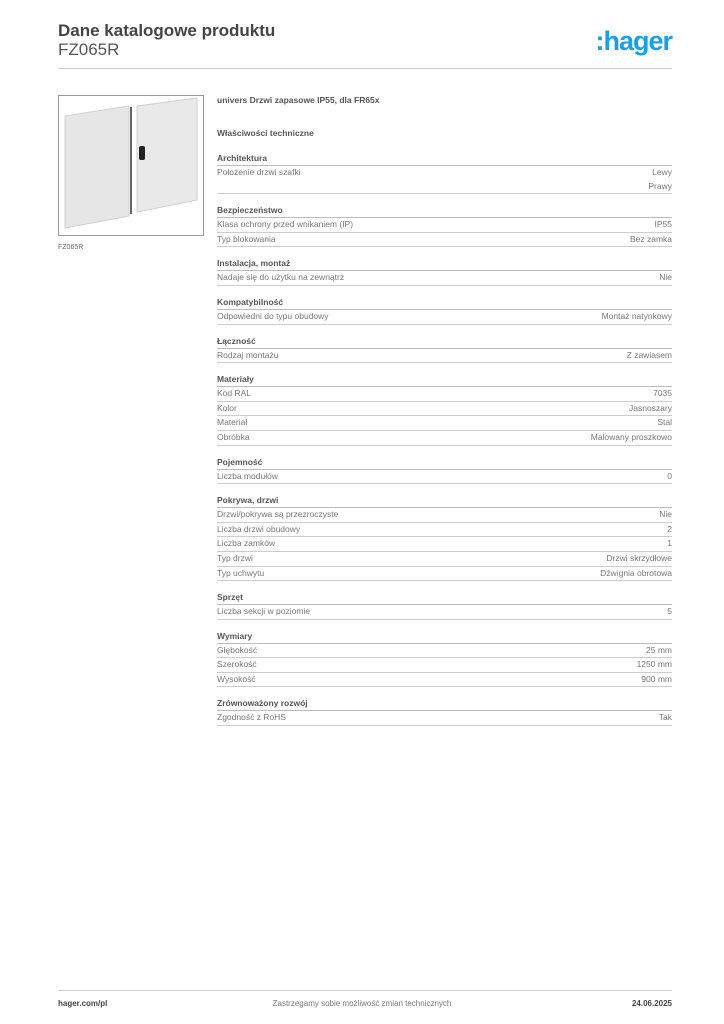 The width and height of the screenshot is (724, 1024). I want to click on spec-value: Z zawiasem, so click(649, 354).